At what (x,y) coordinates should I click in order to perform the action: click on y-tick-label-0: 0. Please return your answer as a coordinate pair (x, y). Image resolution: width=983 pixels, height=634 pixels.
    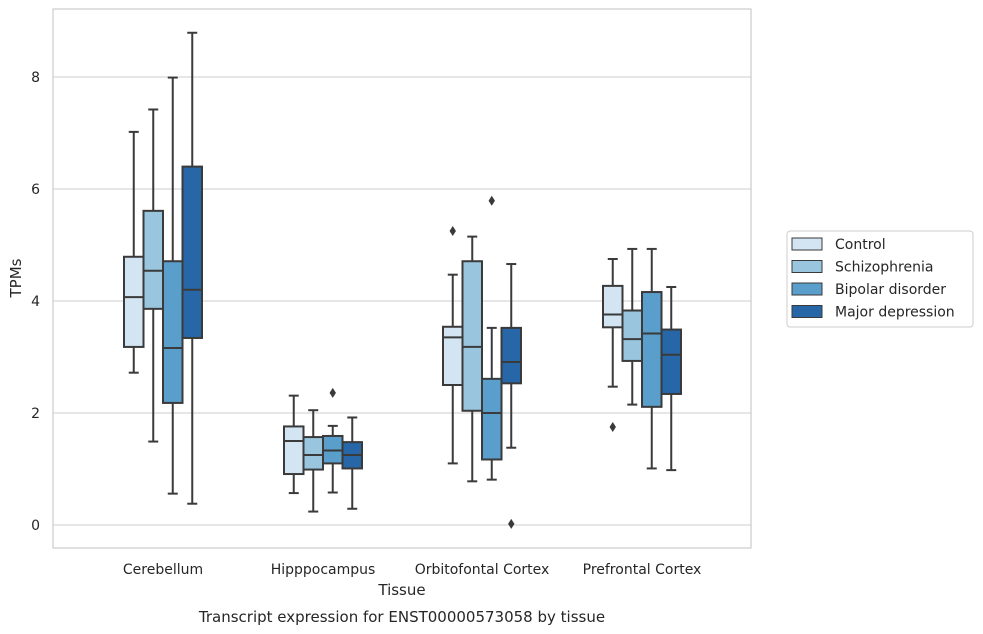
    Looking at the image, I should click on (35, 526).